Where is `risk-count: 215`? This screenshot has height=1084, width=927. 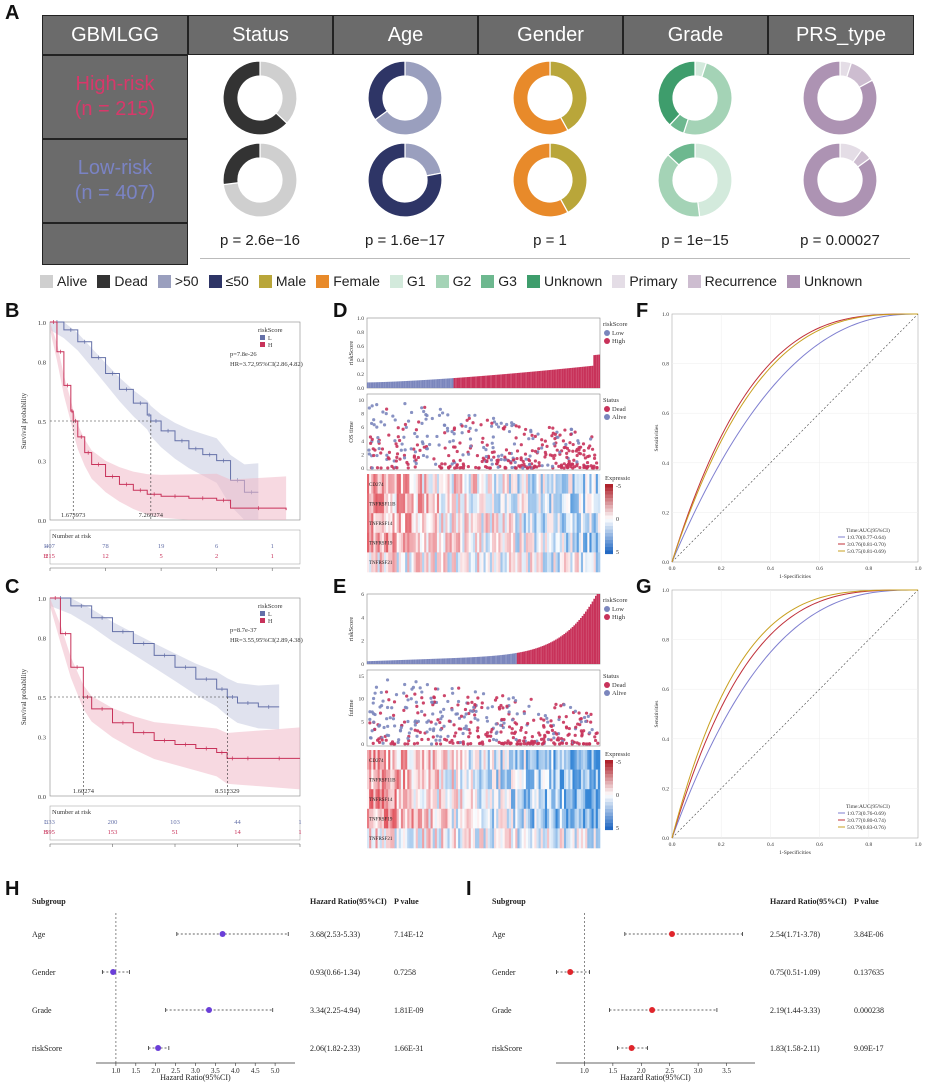
risk-count: 215 is located at coordinates (50, 556).